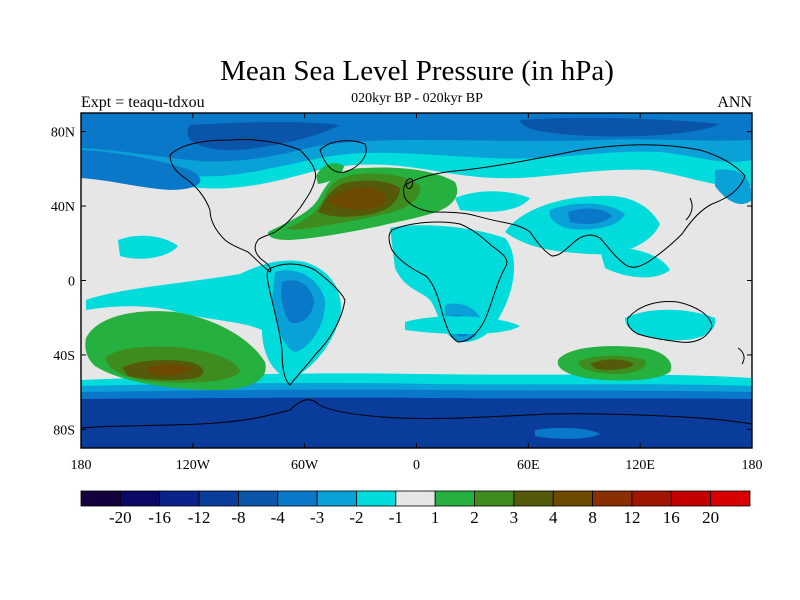  Describe the element at coordinates (238, 517) in the screenshot. I see `colorbar-label: -8` at that location.